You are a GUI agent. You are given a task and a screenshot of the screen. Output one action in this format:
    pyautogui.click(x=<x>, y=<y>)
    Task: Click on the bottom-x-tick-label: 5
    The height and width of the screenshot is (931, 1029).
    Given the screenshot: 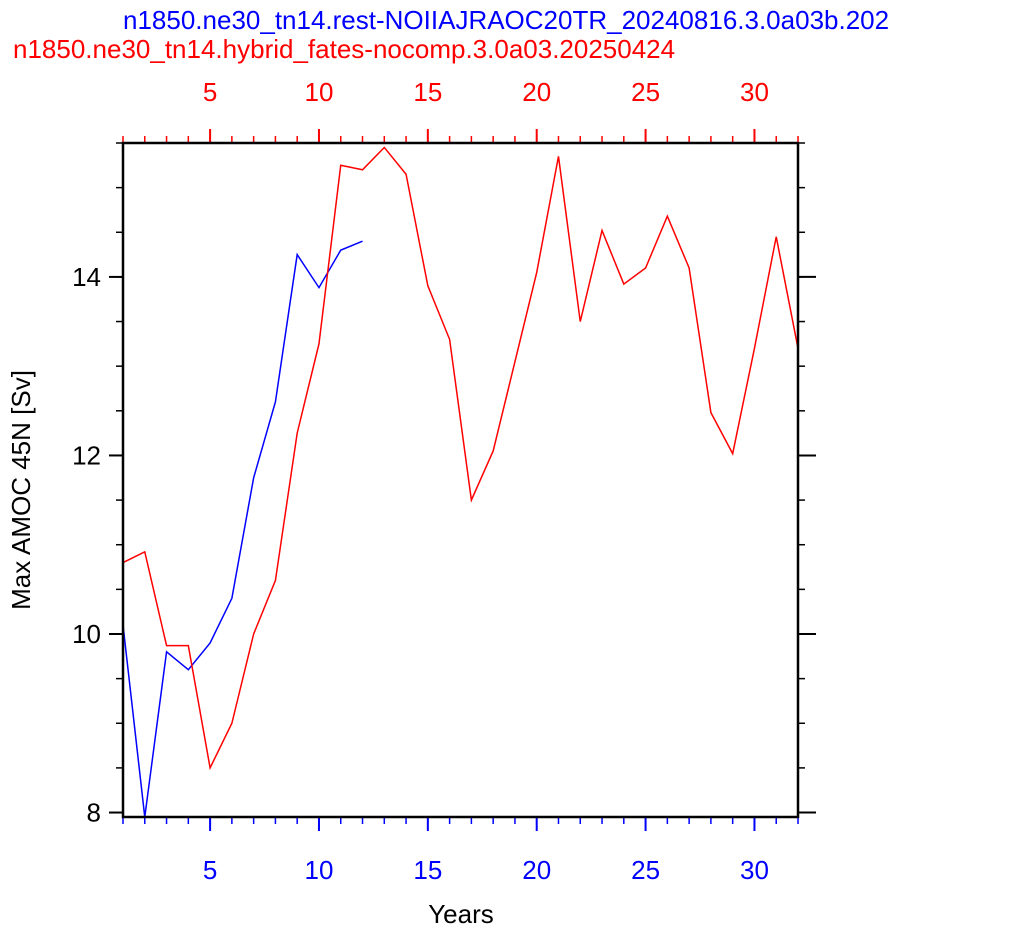 What is the action you would take?
    pyautogui.click(x=210, y=870)
    